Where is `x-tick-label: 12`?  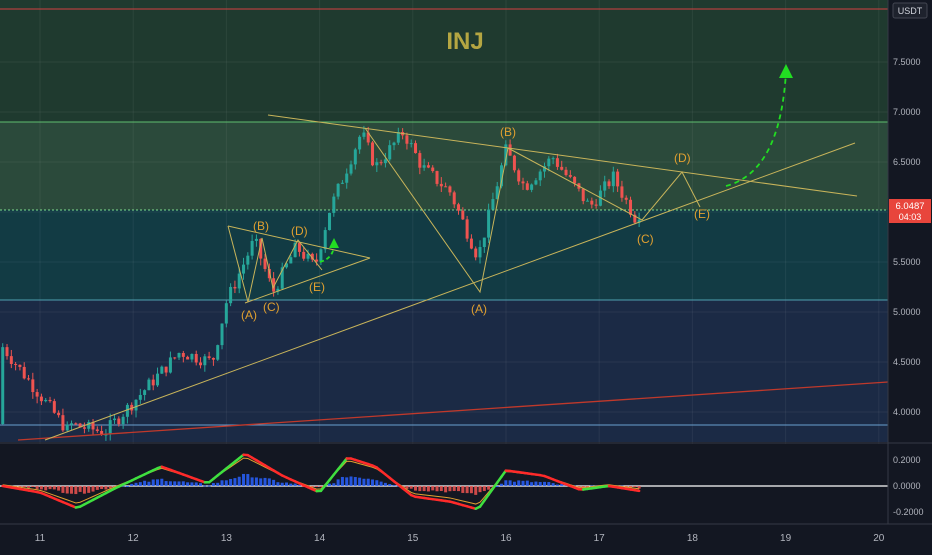 x-tick-label: 12 is located at coordinates (134, 538).